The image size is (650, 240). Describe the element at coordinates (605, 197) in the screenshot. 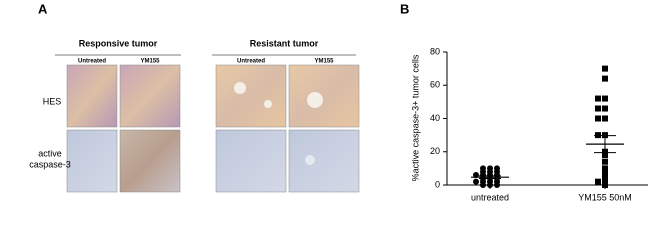

I see `x-tick-label: YM155 50nM` at that location.